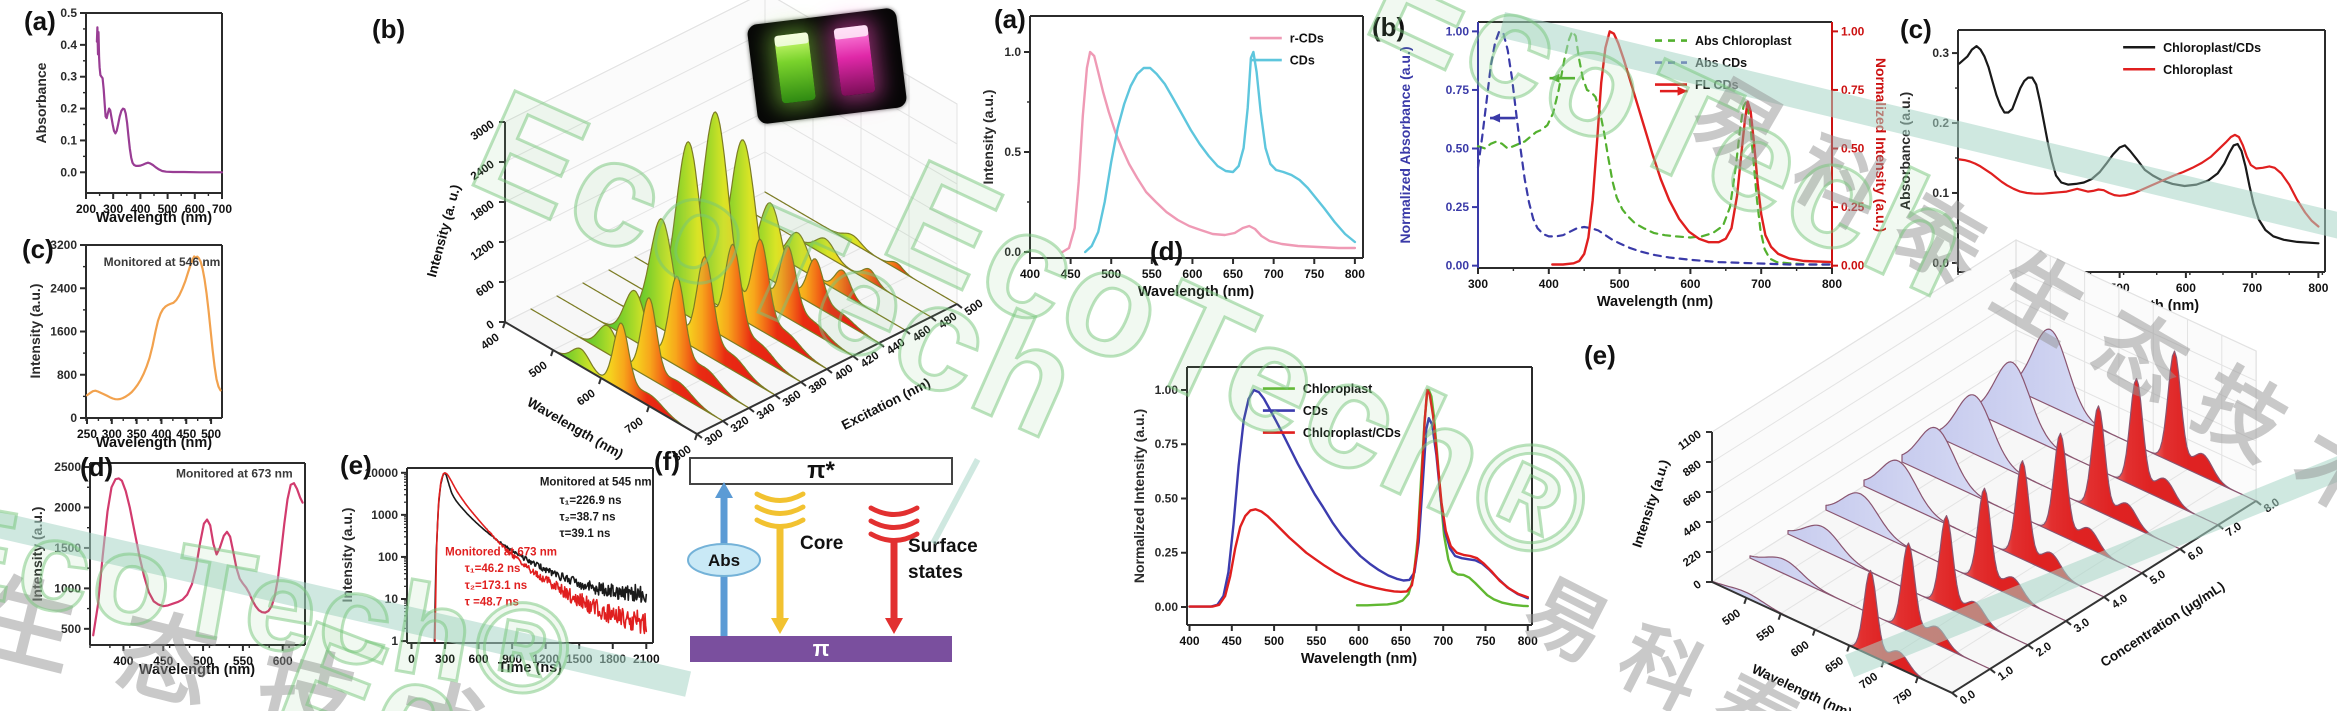 The width and height of the screenshot is (2337, 711). Describe the element at coordinates (827, 66) in the screenshot. I see `cuvette-photo-inset` at that location.